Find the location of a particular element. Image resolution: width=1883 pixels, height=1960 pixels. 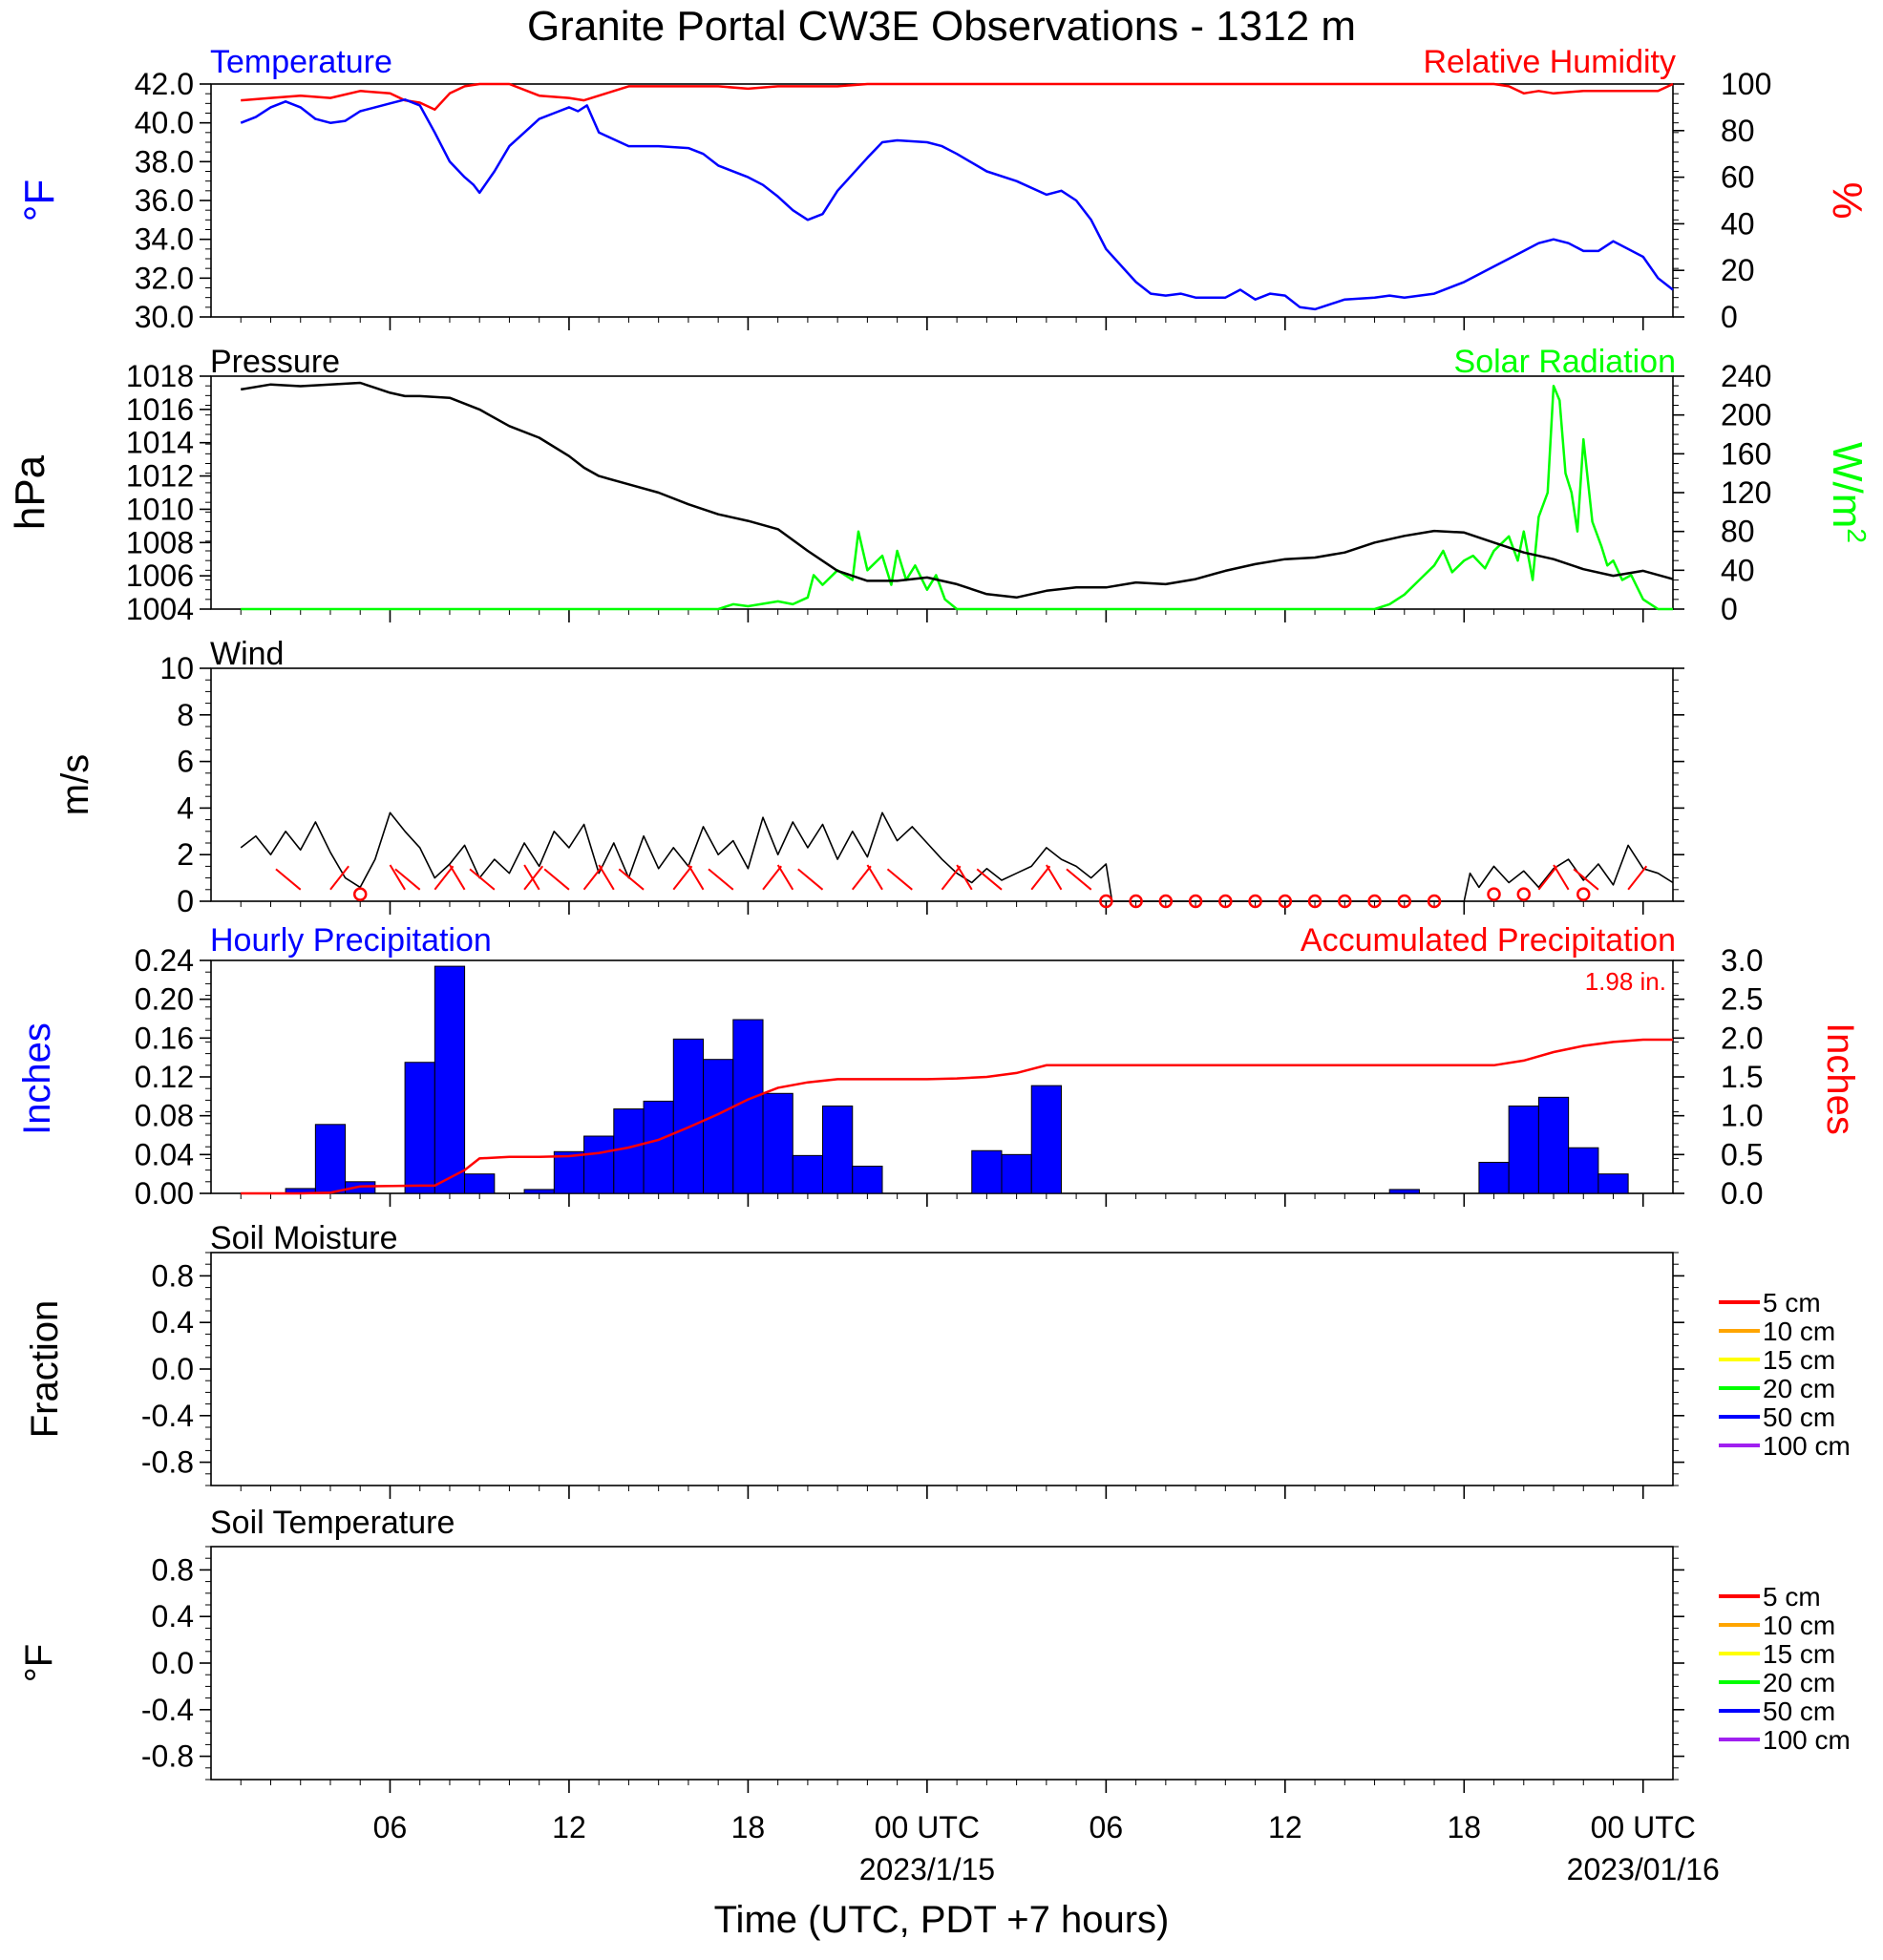

y-right-tick-label: 0.5 is located at coordinates (1742, 1154).